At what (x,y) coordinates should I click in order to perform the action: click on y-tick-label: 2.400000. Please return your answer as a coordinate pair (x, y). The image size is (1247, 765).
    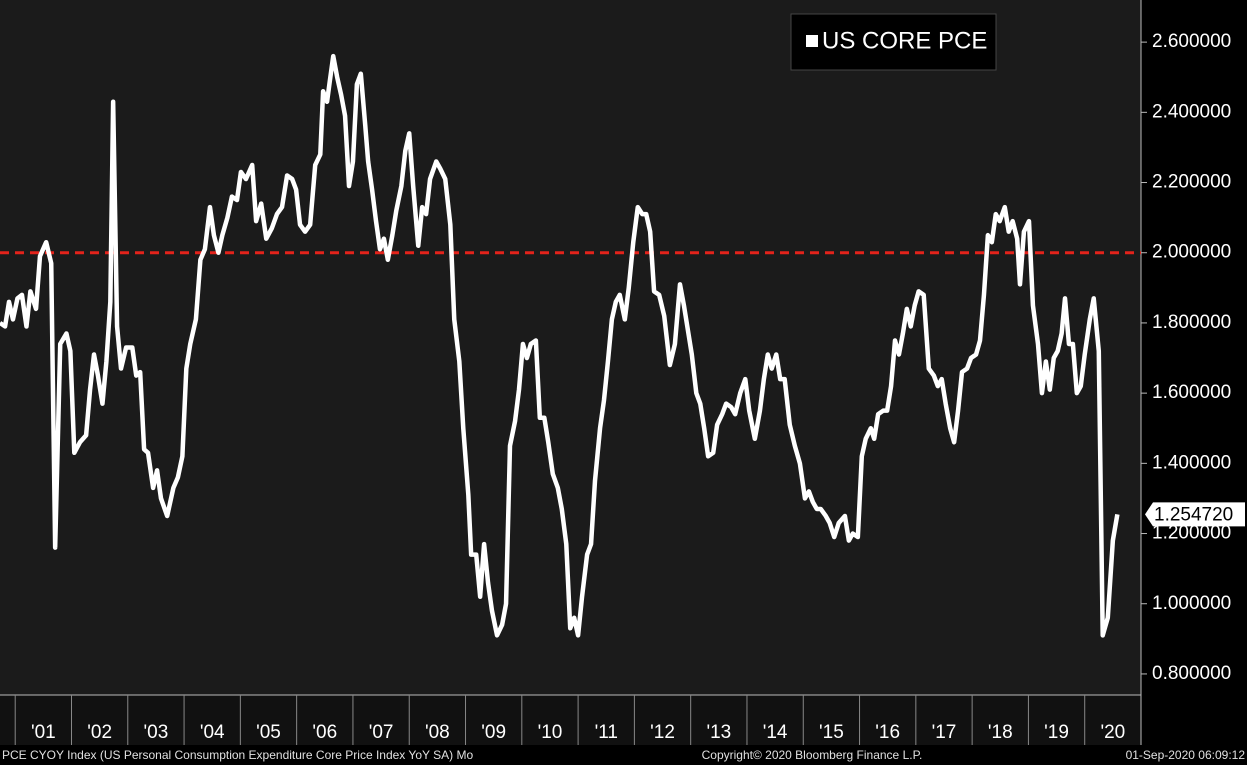
    Looking at the image, I should click on (1191, 111).